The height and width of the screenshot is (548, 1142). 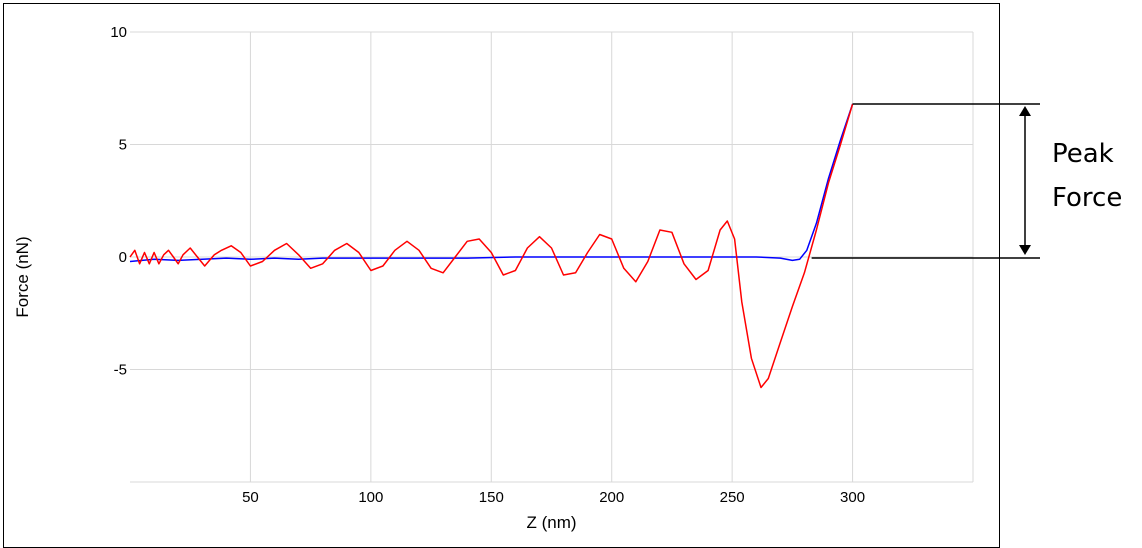 What do you see at coordinates (120, 370) in the screenshot?
I see `y-tick-label: -5` at bounding box center [120, 370].